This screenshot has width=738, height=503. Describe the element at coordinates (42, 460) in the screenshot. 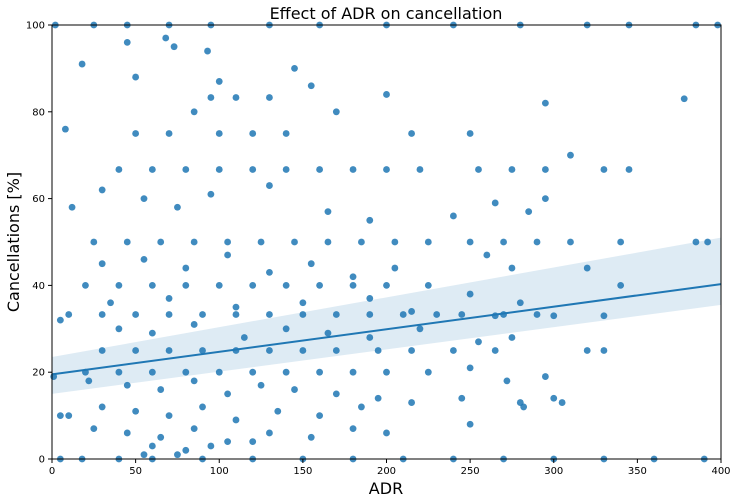

I see `y-tick-label: 0` at that location.